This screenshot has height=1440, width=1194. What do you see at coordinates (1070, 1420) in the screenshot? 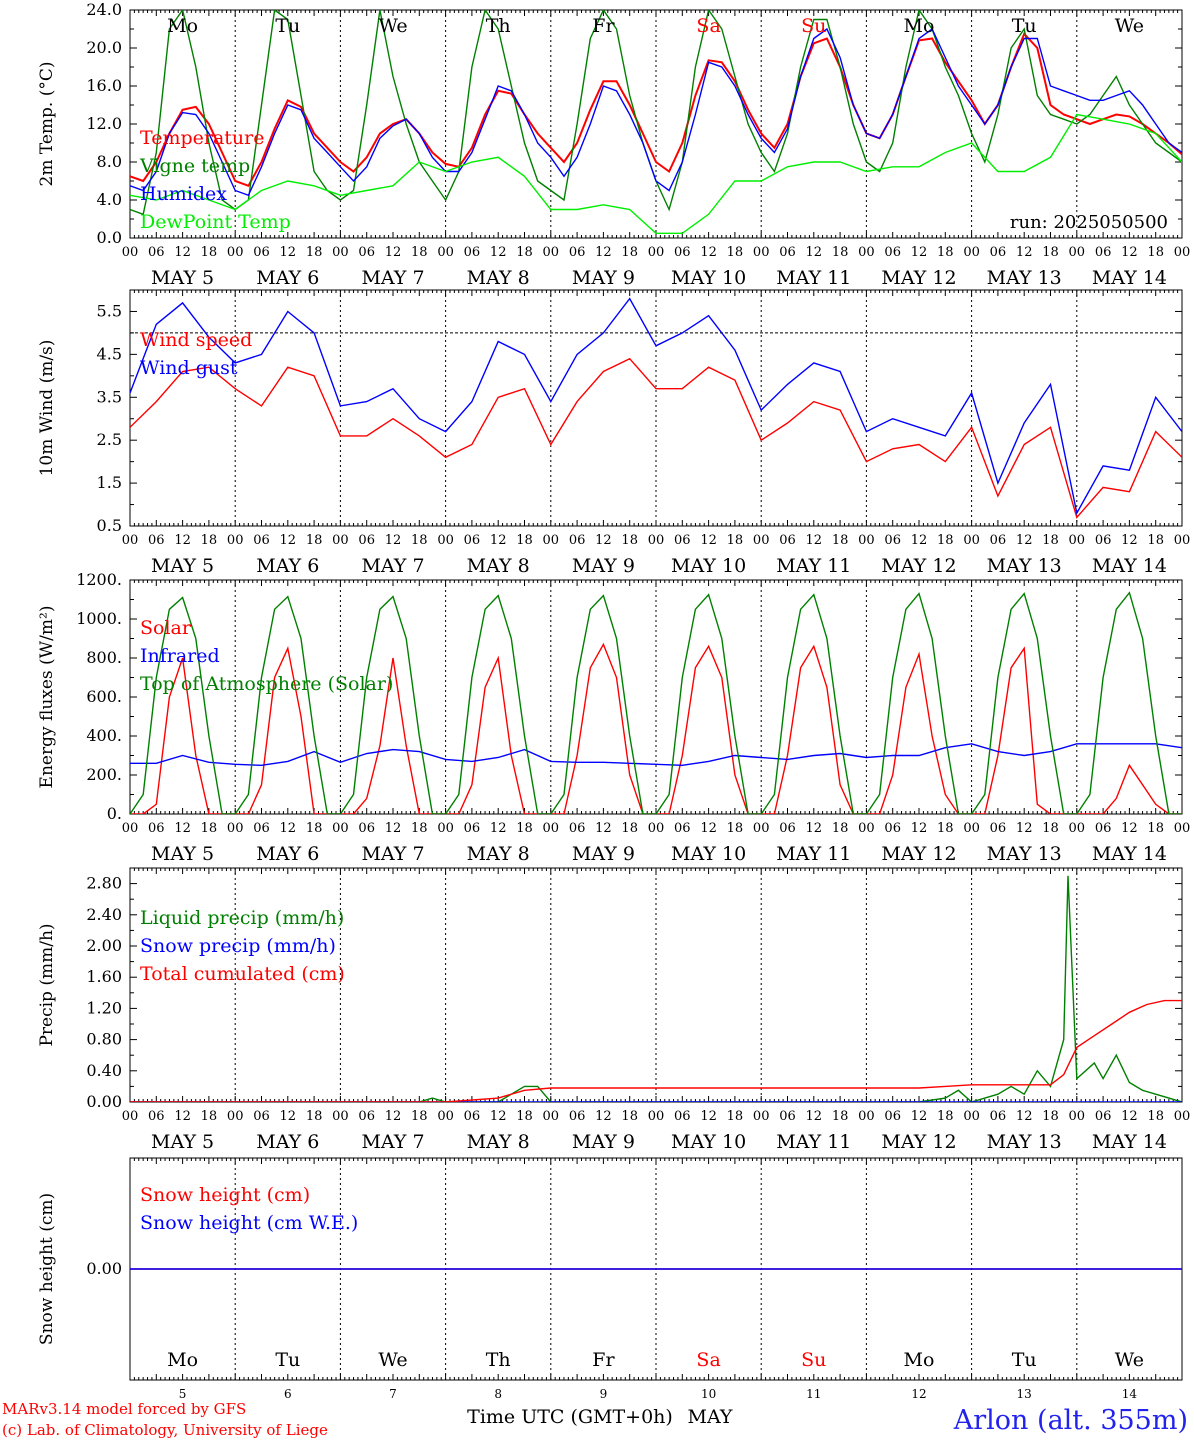
I see `station-name: Arlon (alt. 355m)` at bounding box center [1070, 1420].